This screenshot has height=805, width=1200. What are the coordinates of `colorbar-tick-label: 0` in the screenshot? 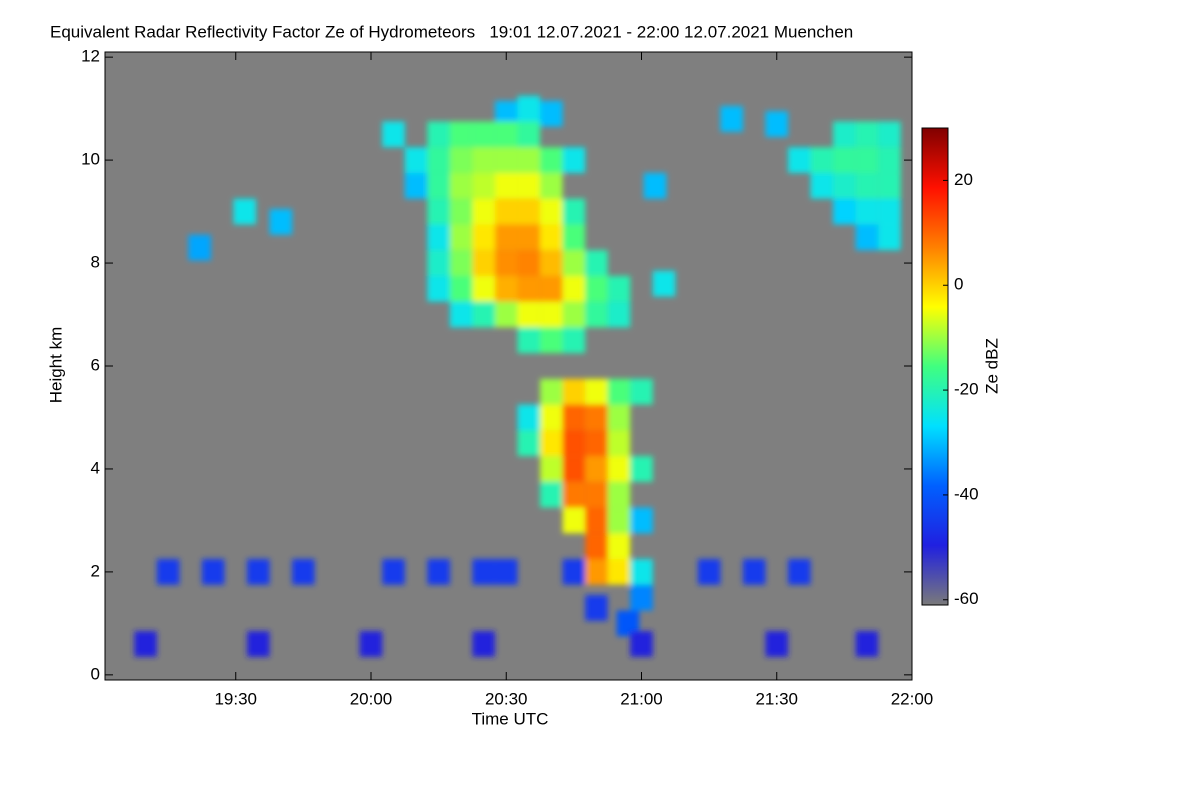 It's located at (958, 284).